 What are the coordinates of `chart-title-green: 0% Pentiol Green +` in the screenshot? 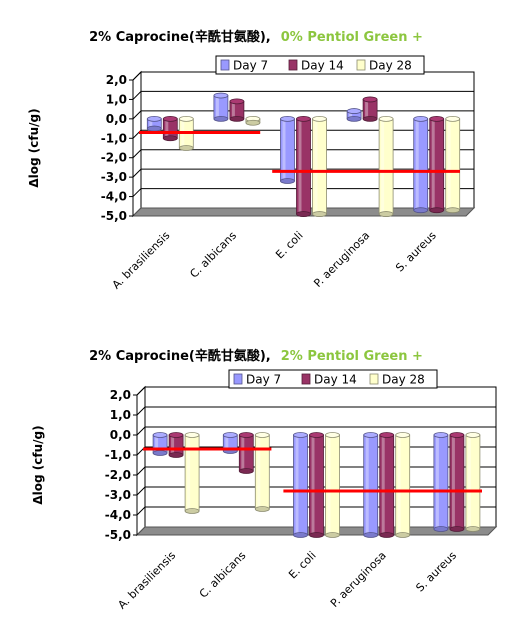 It's located at (351, 37).